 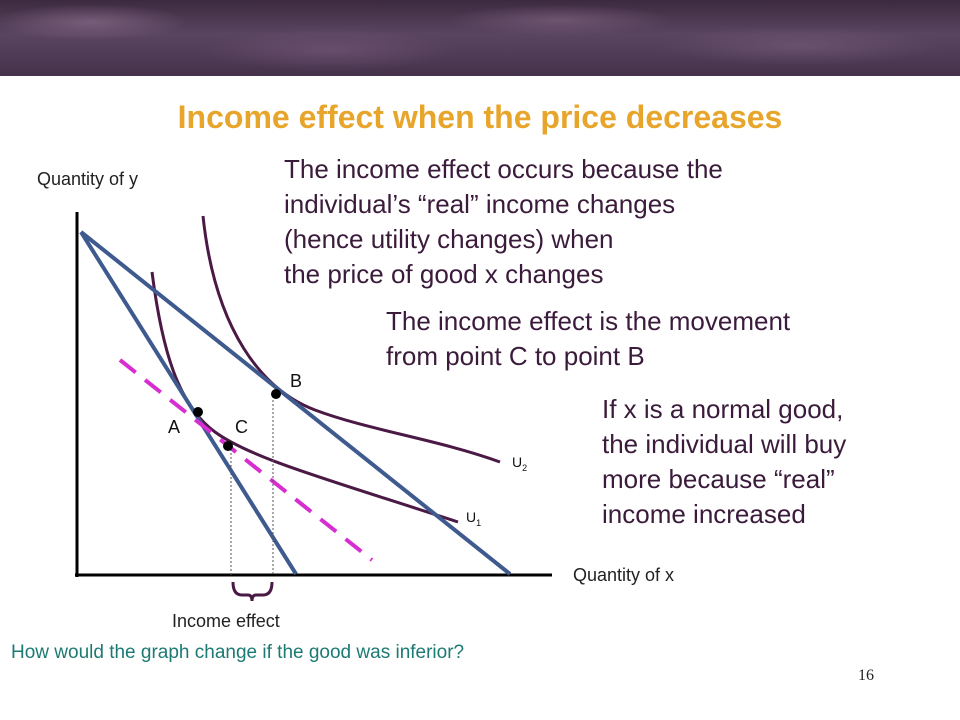 What do you see at coordinates (174, 427) in the screenshot?
I see `point-a-label: A` at bounding box center [174, 427].